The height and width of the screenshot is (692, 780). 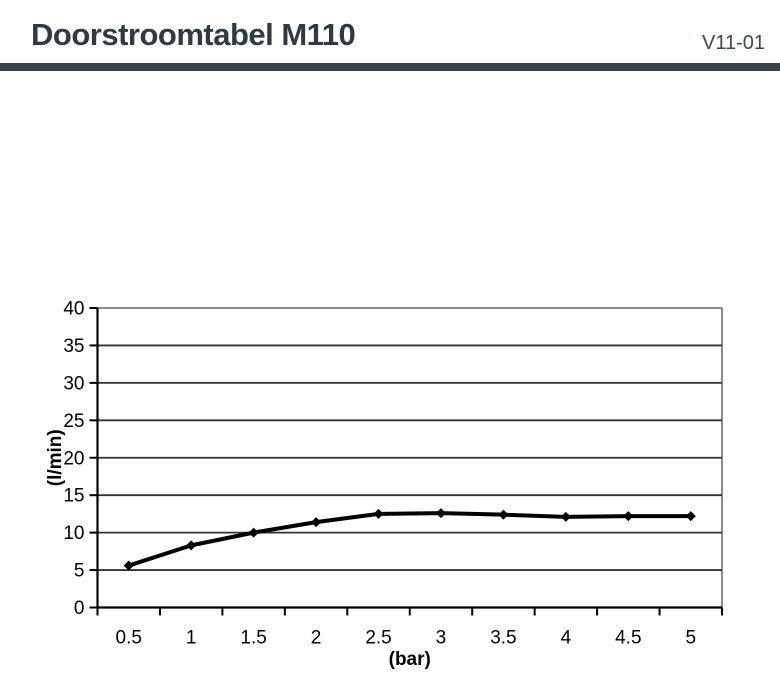 What do you see at coordinates (73, 496) in the screenshot?
I see `y-tick-label: 15` at bounding box center [73, 496].